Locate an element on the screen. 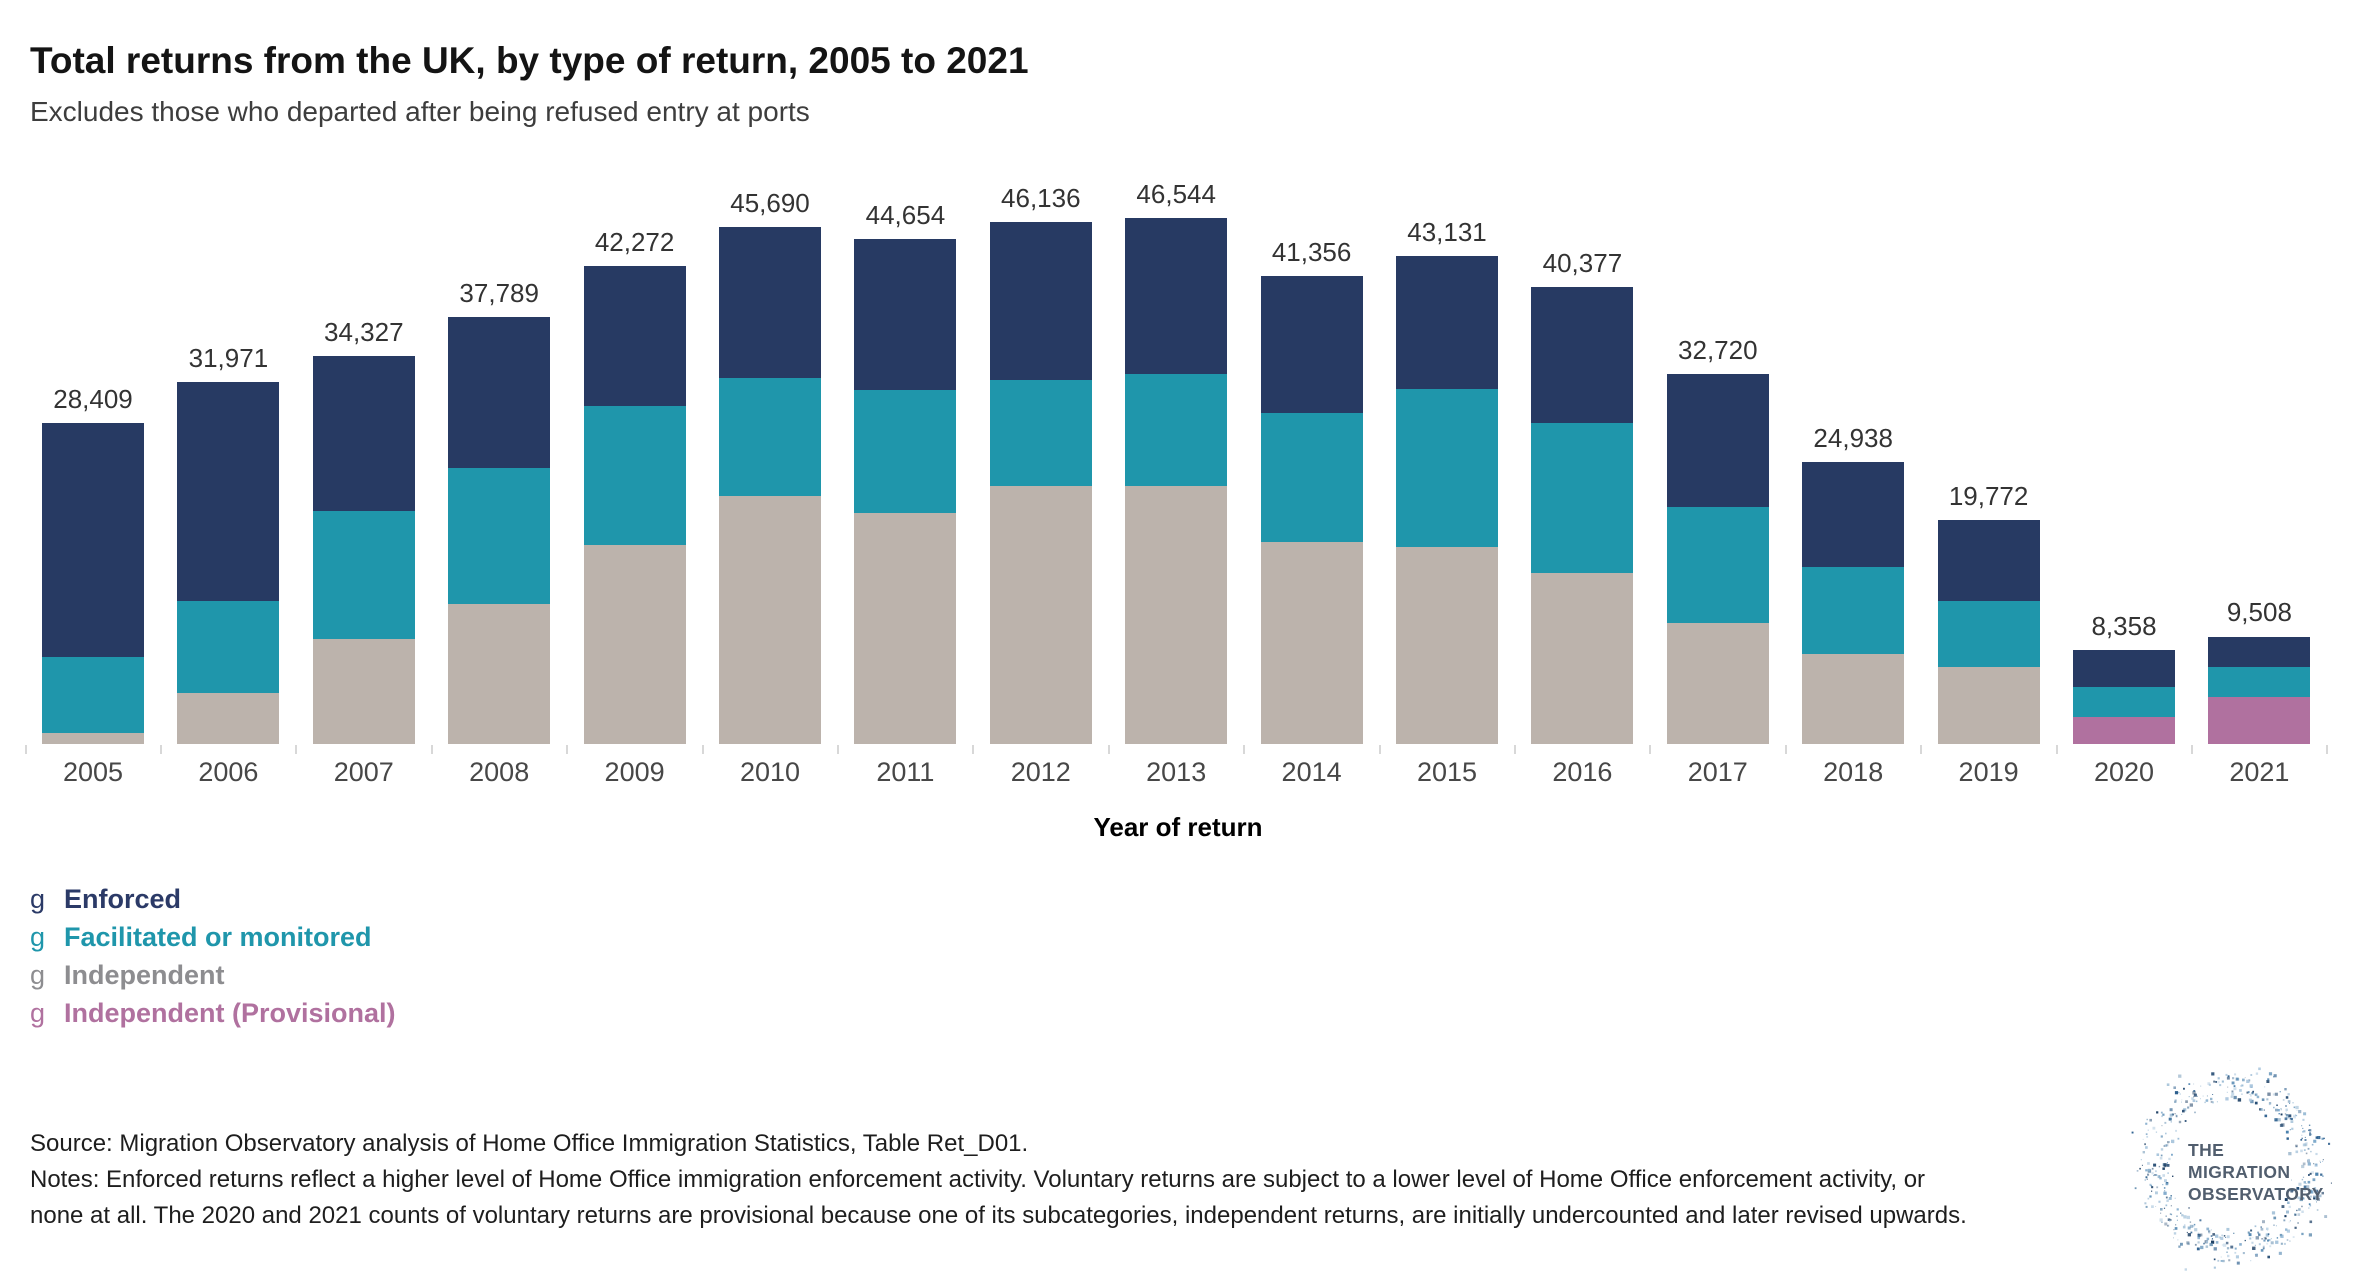  bar-segment-facilitated-or-monitored-2009 is located at coordinates (634, 475).